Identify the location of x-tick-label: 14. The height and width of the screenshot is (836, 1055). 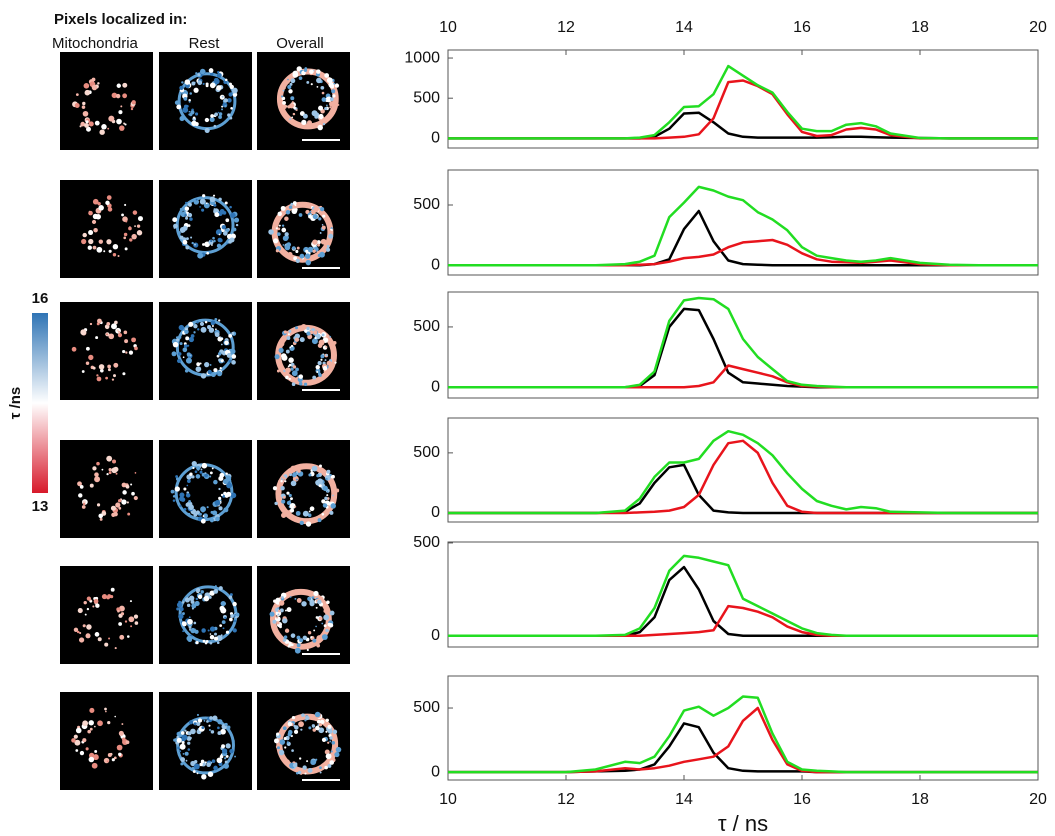
(684, 27).